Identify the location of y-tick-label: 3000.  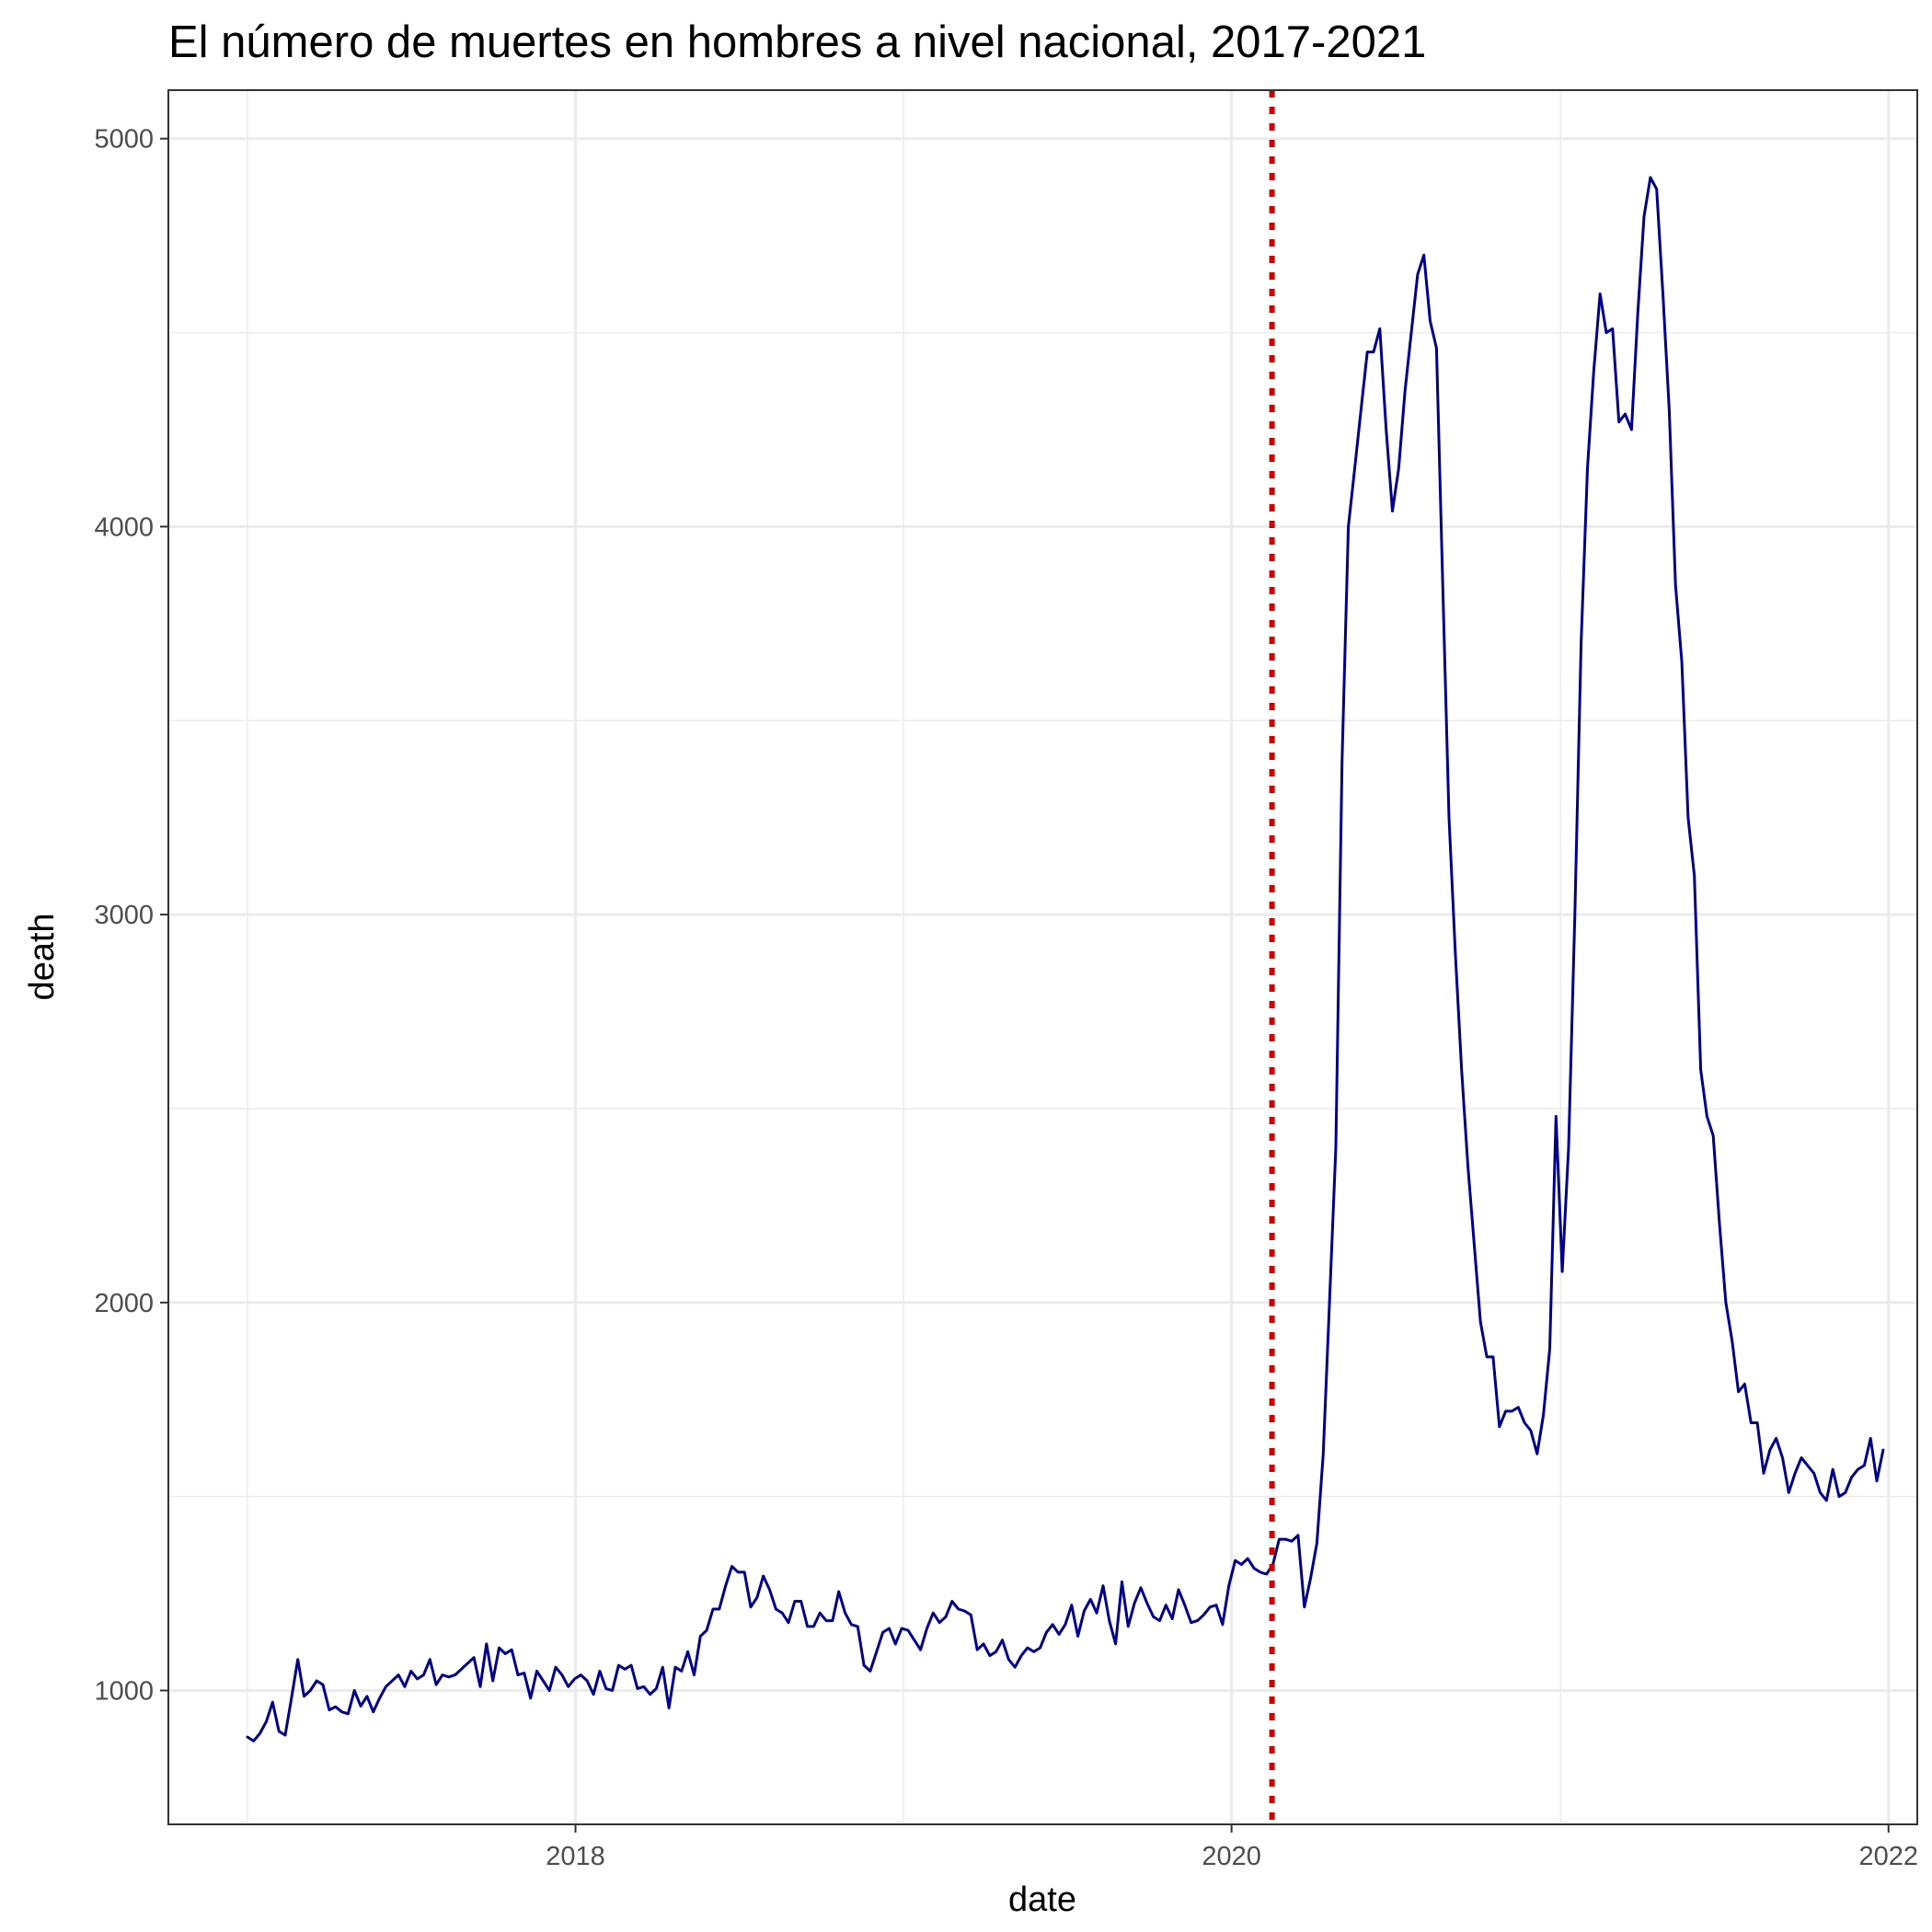
(124, 915).